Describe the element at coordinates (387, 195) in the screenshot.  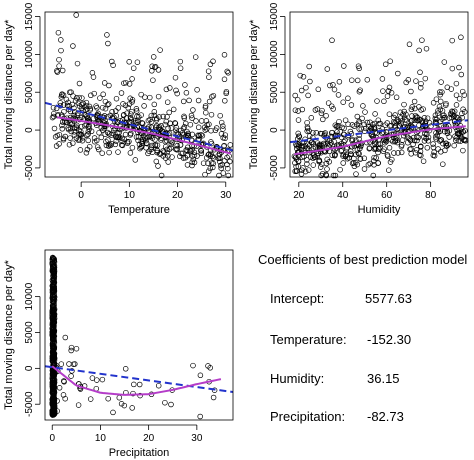
I see `x-tick-label: 60` at that location.